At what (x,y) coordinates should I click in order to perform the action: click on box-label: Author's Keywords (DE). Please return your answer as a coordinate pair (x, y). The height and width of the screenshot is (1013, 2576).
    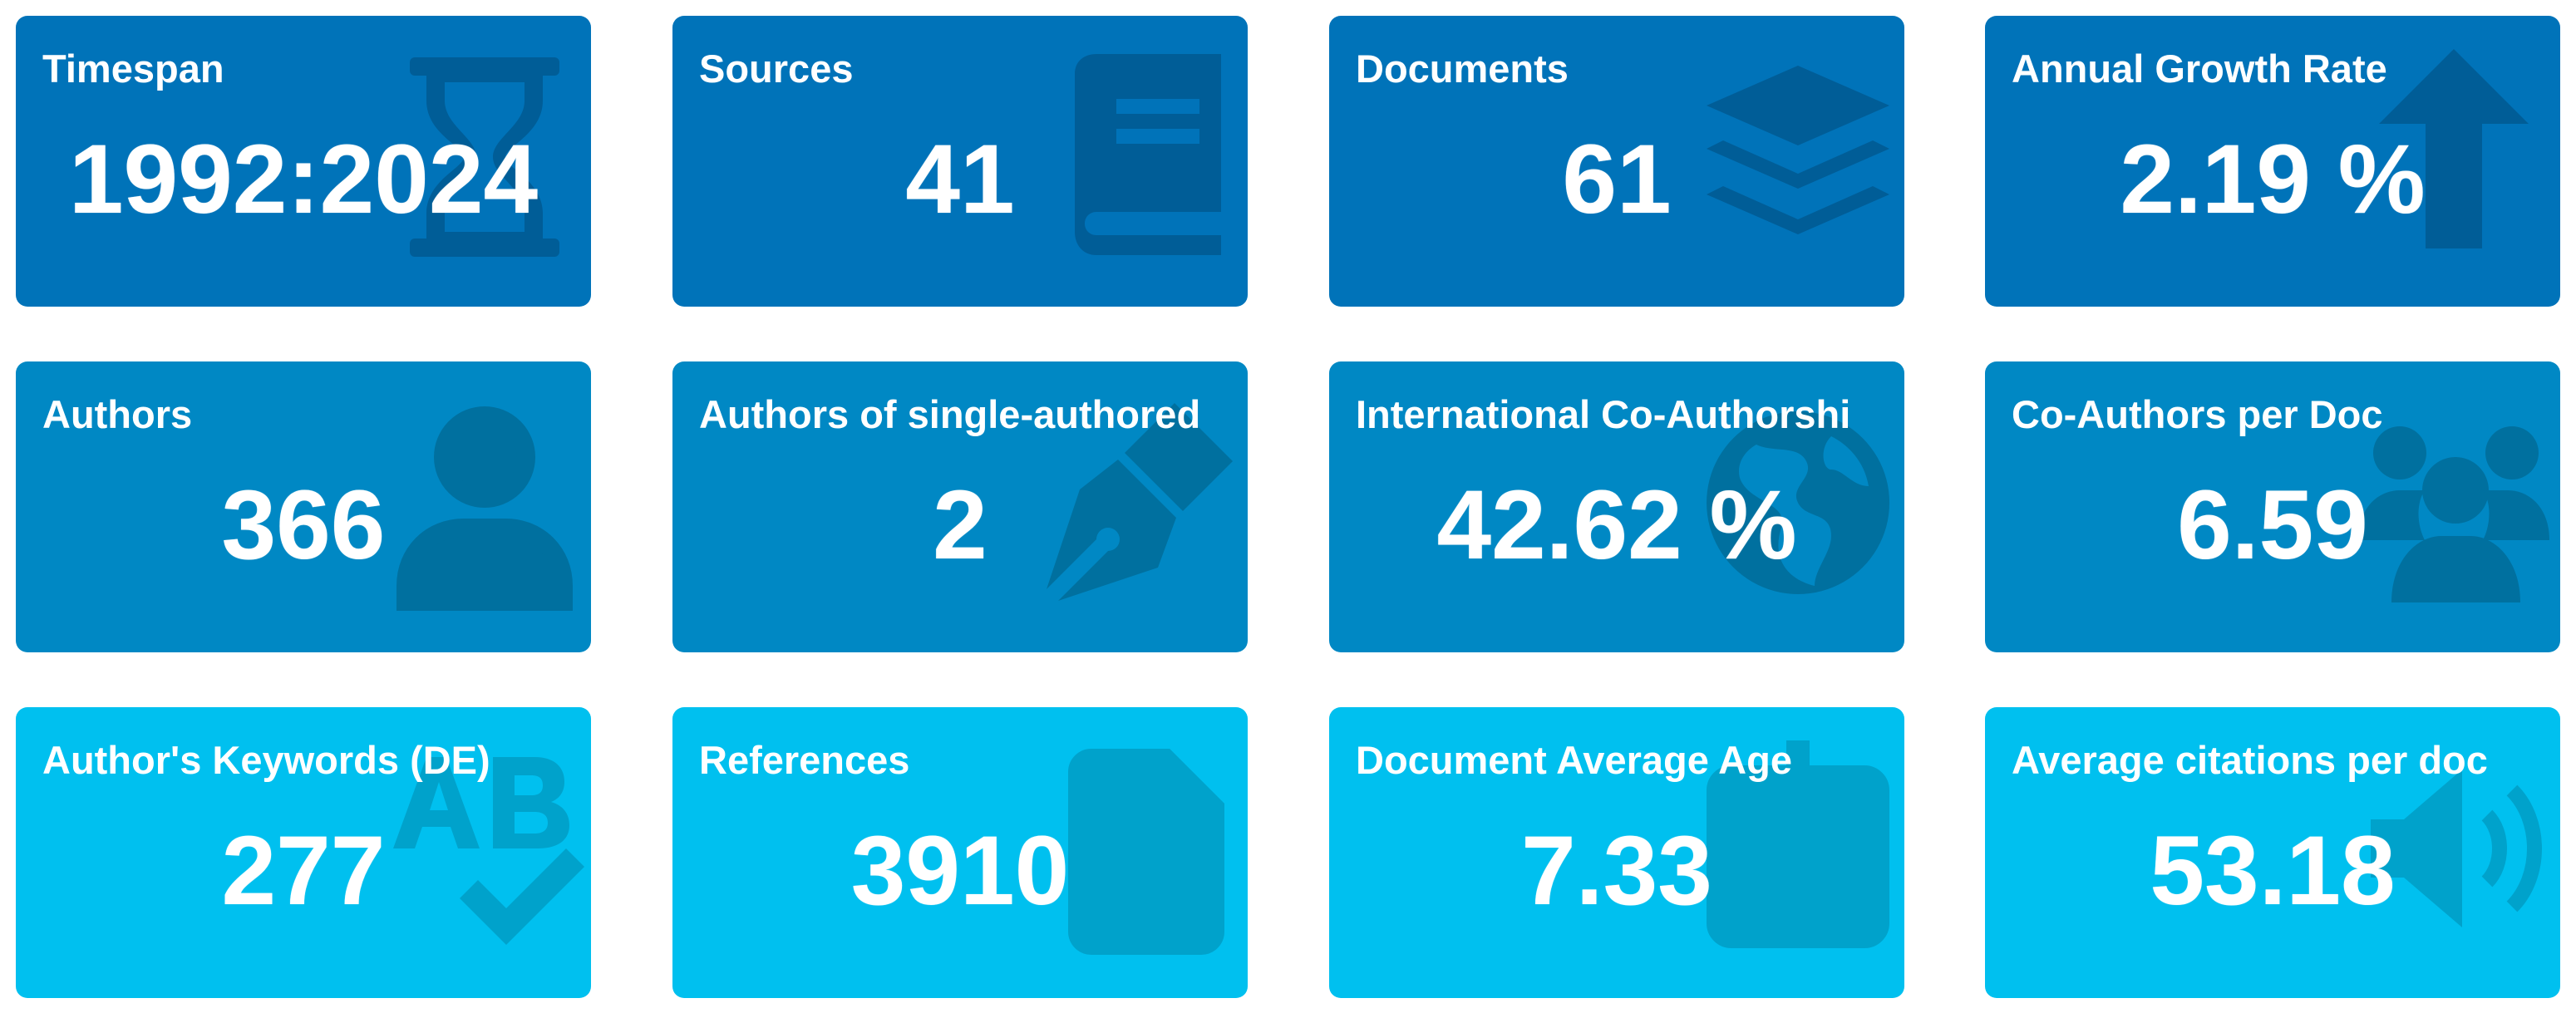
    Looking at the image, I should click on (266, 760).